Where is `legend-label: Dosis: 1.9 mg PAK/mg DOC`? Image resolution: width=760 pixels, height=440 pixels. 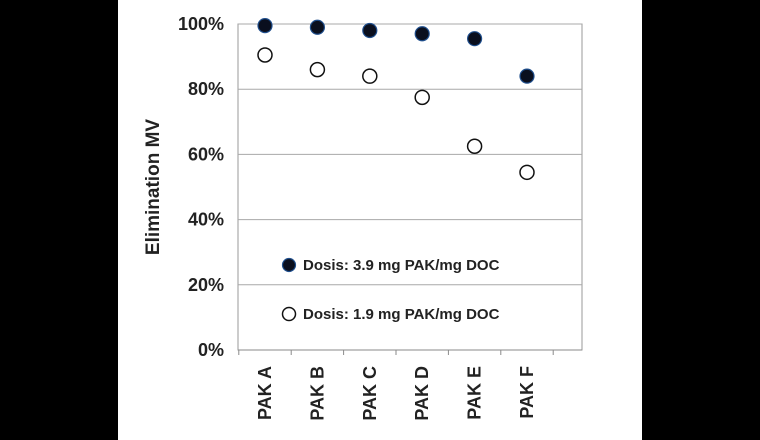 legend-label: Dosis: 1.9 mg PAK/mg DOC is located at coordinates (401, 314).